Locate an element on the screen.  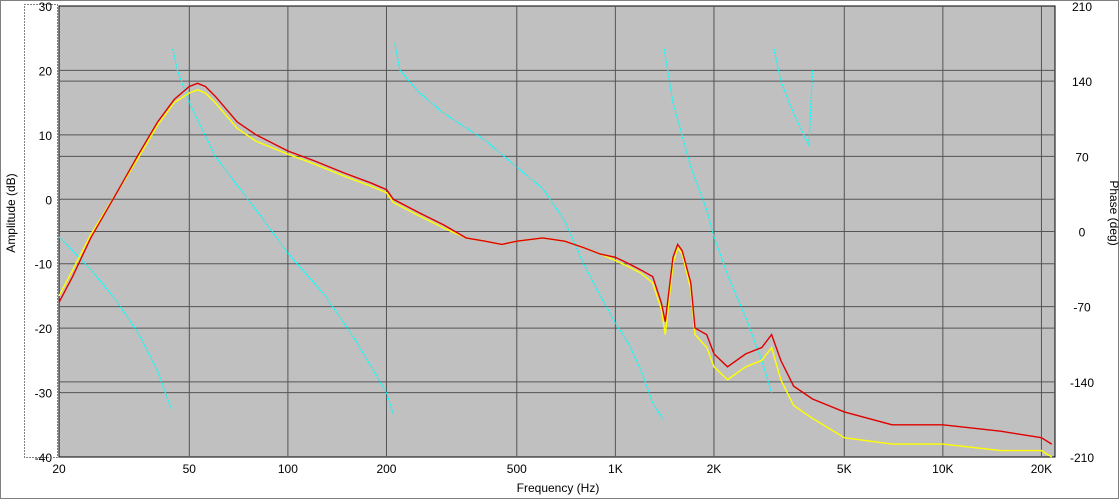
y2-tick-1: 140 is located at coordinates (1082, 82).